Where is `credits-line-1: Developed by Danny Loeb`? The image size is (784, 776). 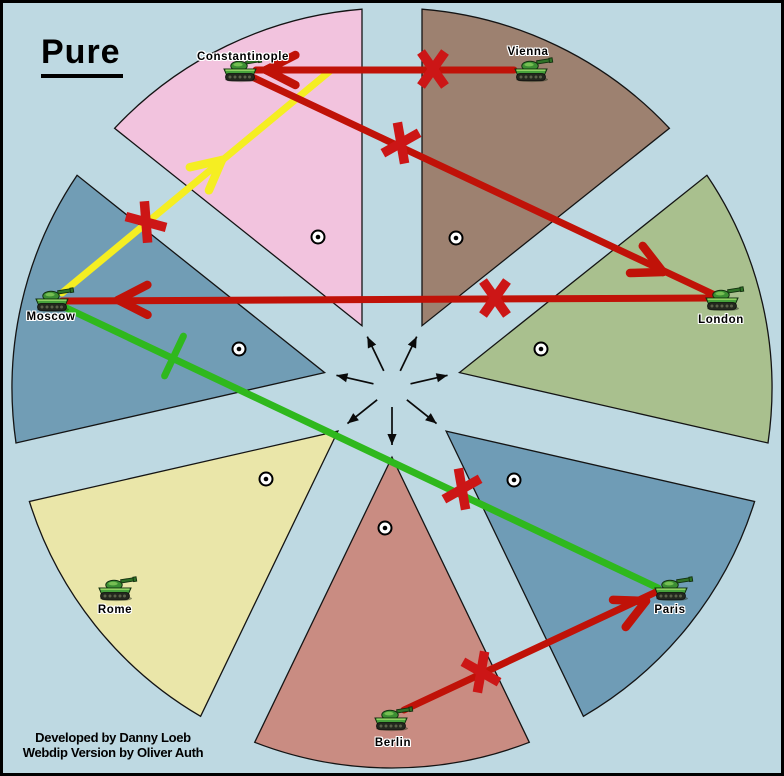
credits-line-1: Developed by Danny Loeb is located at coordinates (113, 737).